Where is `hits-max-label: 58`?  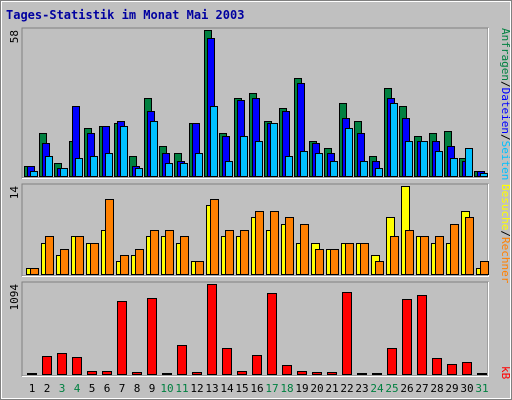
hits-max-label: 58 is located at coordinates (14, 36).